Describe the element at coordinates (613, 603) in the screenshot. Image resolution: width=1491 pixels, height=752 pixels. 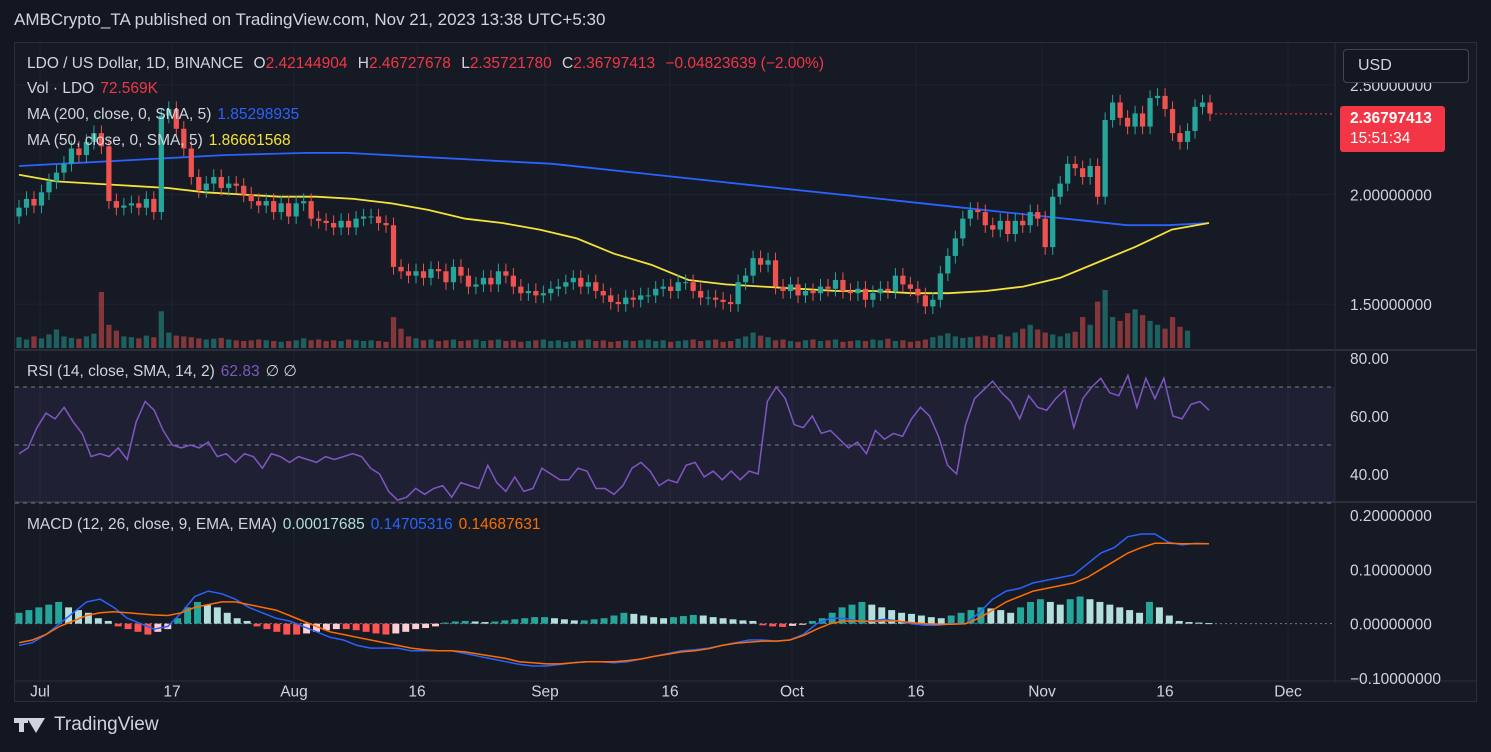
I see `macd-signal-line` at that location.